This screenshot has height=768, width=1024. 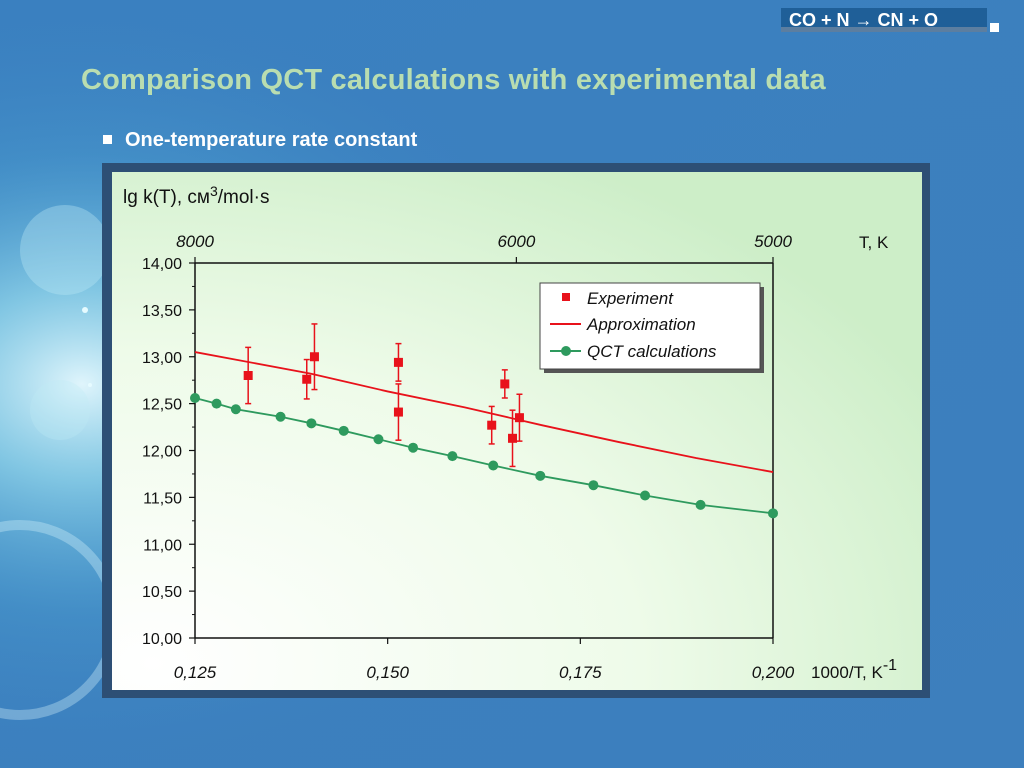 I want to click on x2-tick-label: 5000, so click(x=773, y=241).